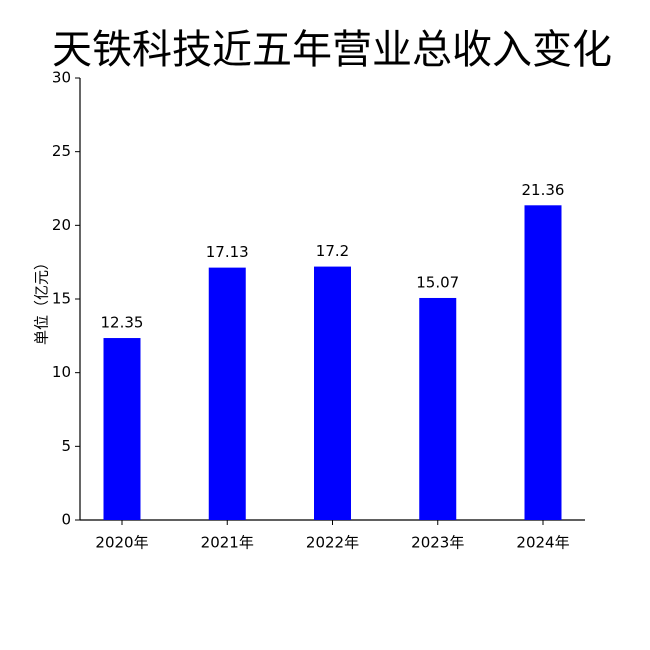 This screenshot has height=650, width=650. Describe the element at coordinates (61, 299) in the screenshot. I see `y-tick-label: 15` at that location.